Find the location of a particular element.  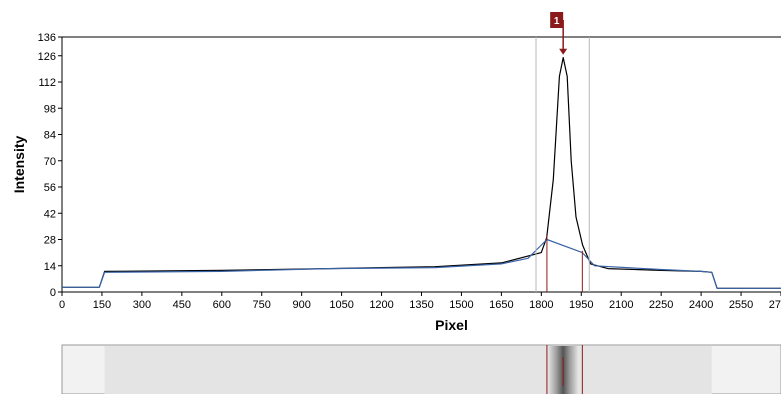

x-tick-label: 600 is located at coordinates (222, 305).